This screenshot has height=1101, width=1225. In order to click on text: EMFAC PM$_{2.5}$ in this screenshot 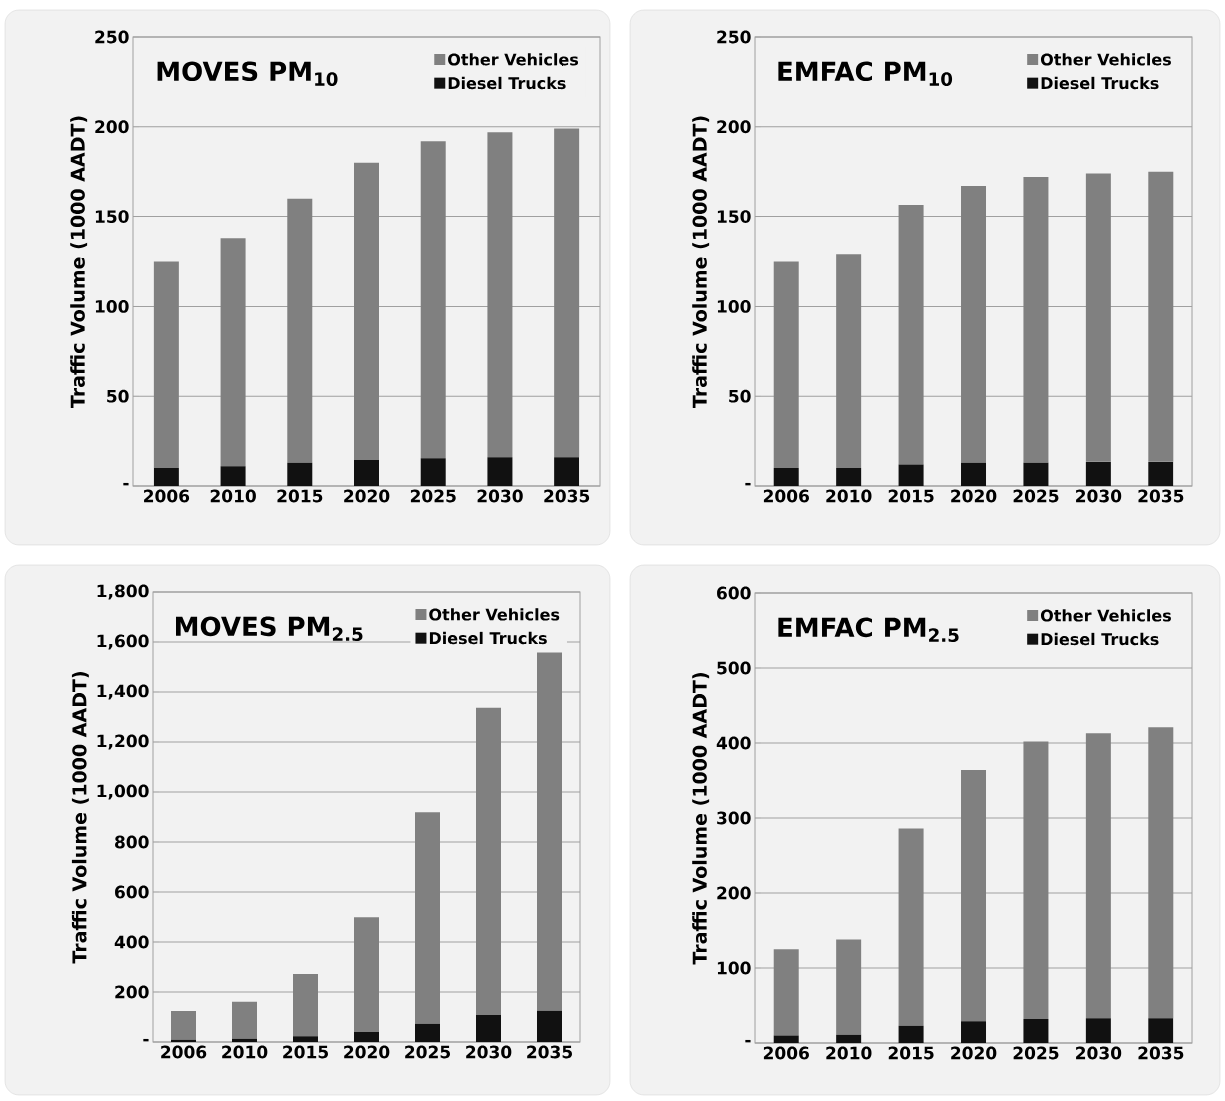, I will do `click(868, 630)`.